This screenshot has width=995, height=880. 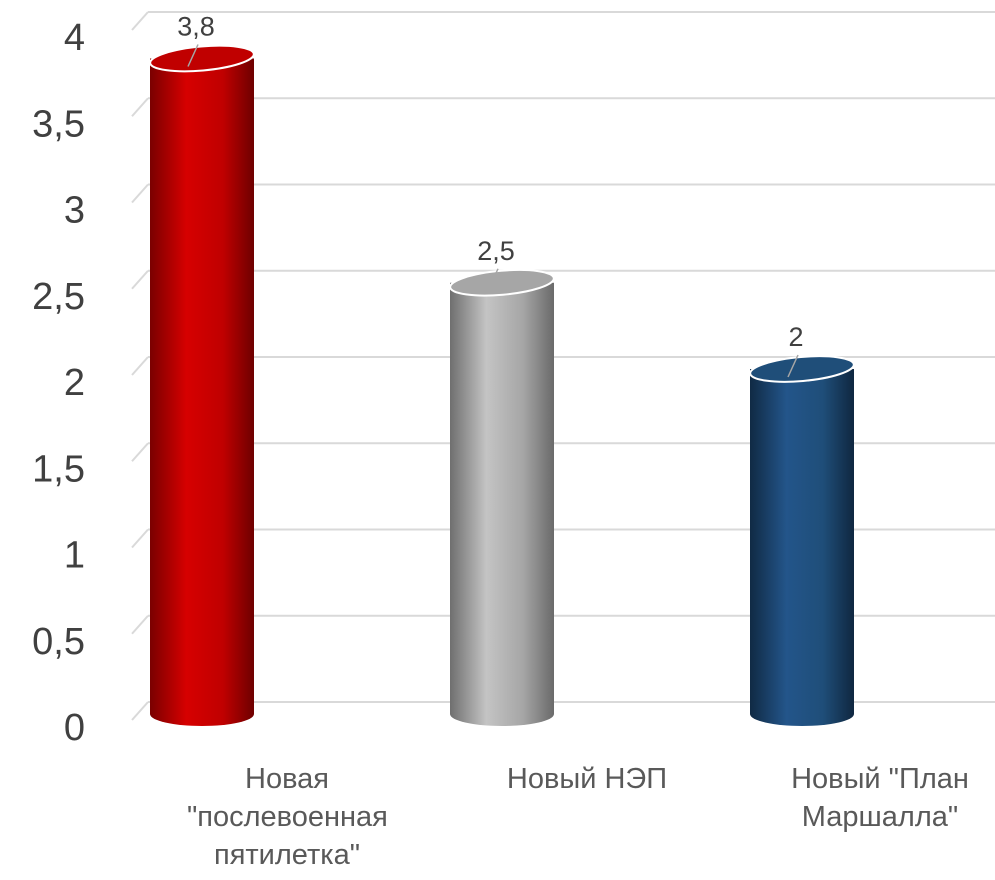 What do you see at coordinates (287, 817) in the screenshot?
I see `x-tick-label: Новая "послевоенная пятилетка"` at bounding box center [287, 817].